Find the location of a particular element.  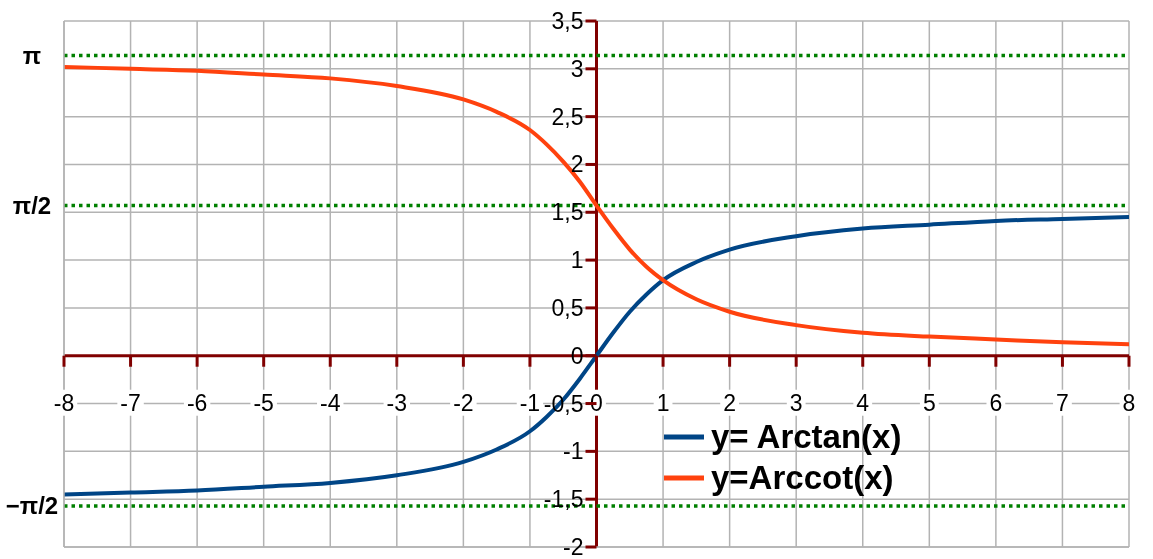

x-tick-label: -8 is located at coordinates (64, 402).